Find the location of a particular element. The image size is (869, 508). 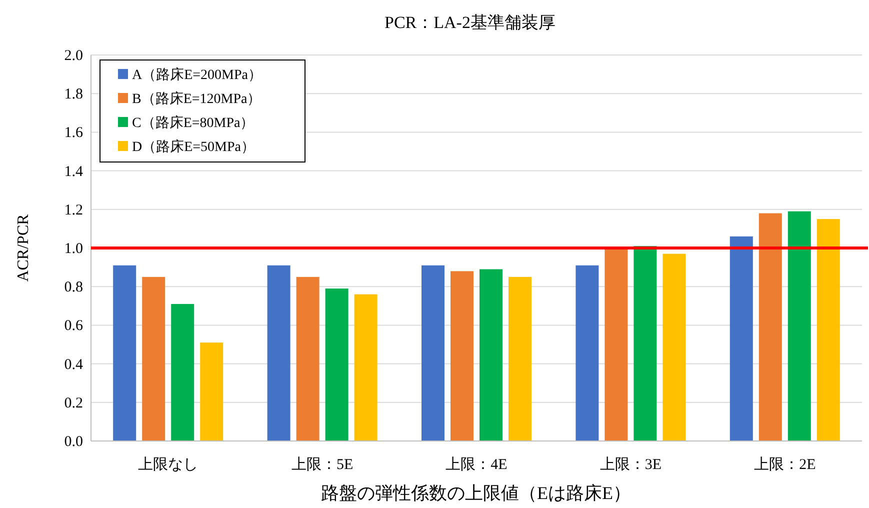

x-tick-label: 上限：2E is located at coordinates (785, 464).